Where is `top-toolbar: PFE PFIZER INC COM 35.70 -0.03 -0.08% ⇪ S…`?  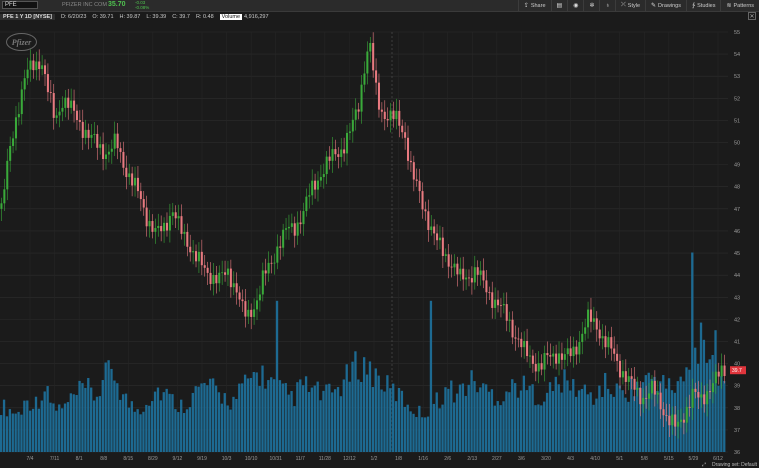
top-toolbar: PFE PFIZER INC COM 35.70 -0.03 -0.08% ⇪ S… is located at coordinates (379, 6).